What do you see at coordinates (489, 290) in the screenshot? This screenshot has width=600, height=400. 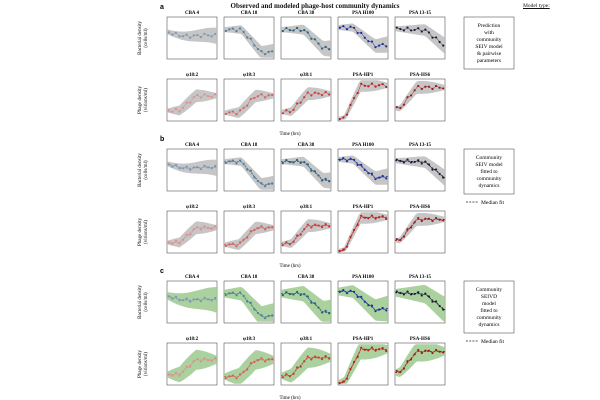 I see `model-description-text: Community` at bounding box center [489, 290].